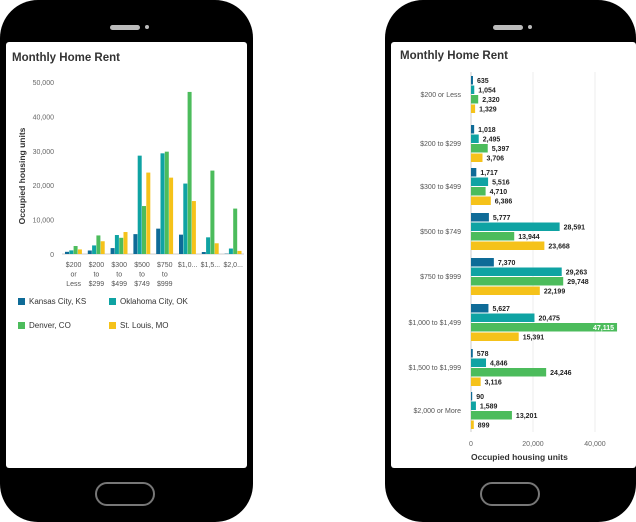 The width and height of the screenshot is (636, 522). What do you see at coordinates (73, 275) in the screenshot?
I see `category-label: or` at bounding box center [73, 275].